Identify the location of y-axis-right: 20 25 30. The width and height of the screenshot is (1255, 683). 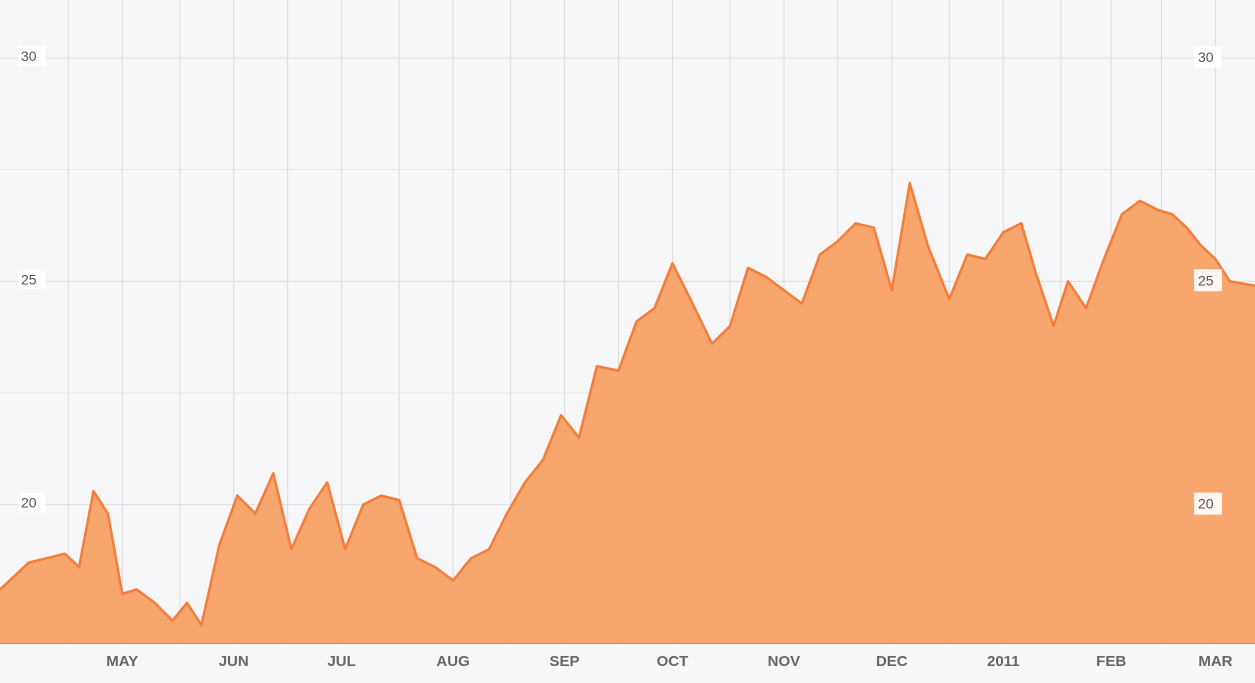
(1208, 280).